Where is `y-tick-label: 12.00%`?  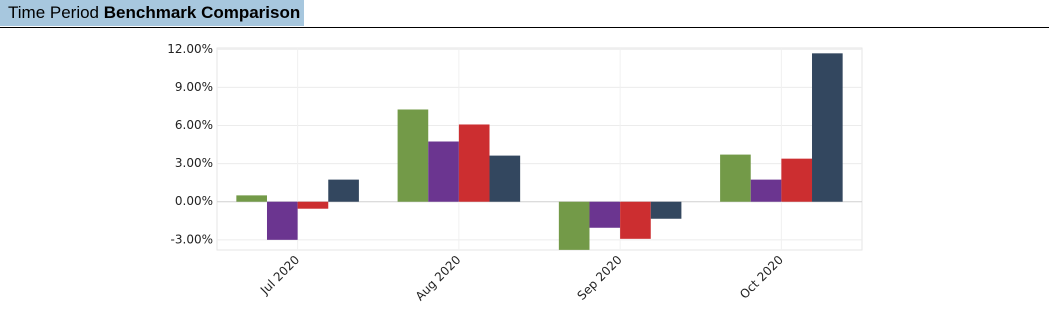
y-tick-label: 12.00% is located at coordinates (190, 49).